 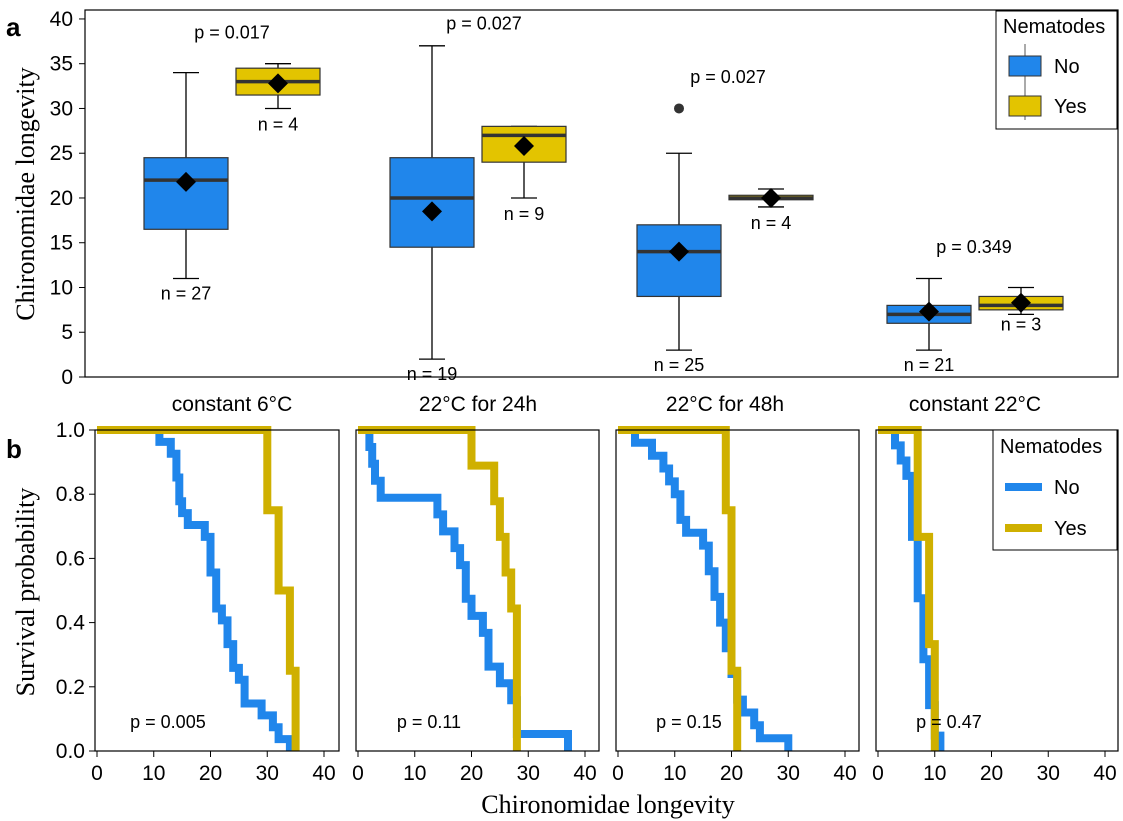 I want to click on box-no-3: n = 21, so click(x=929, y=326).